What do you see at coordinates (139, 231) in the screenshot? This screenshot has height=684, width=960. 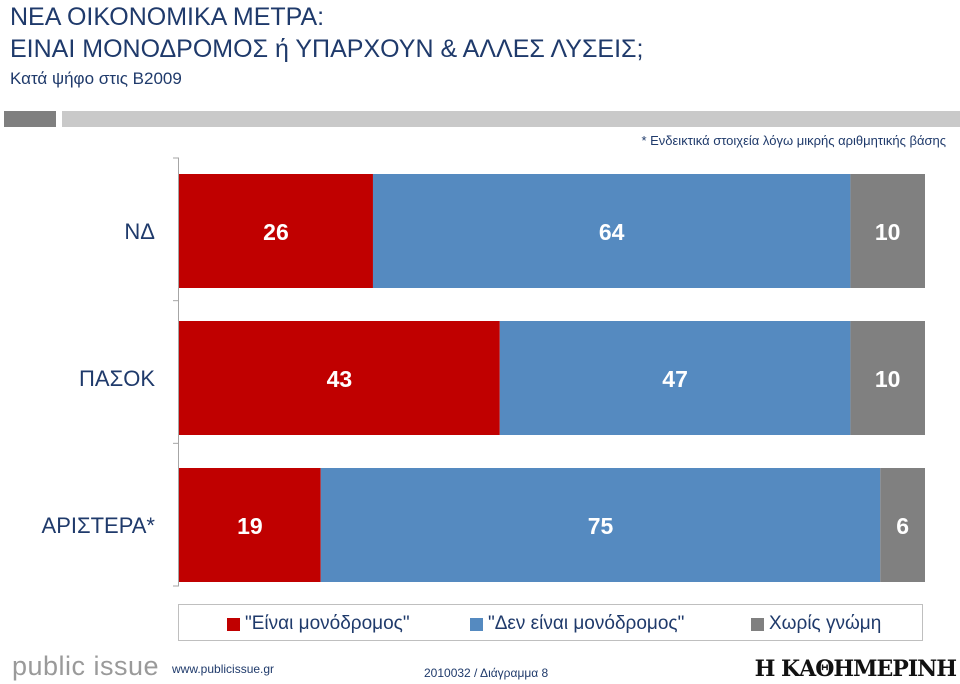 I see `category-label: ΝΔ` at bounding box center [139, 231].